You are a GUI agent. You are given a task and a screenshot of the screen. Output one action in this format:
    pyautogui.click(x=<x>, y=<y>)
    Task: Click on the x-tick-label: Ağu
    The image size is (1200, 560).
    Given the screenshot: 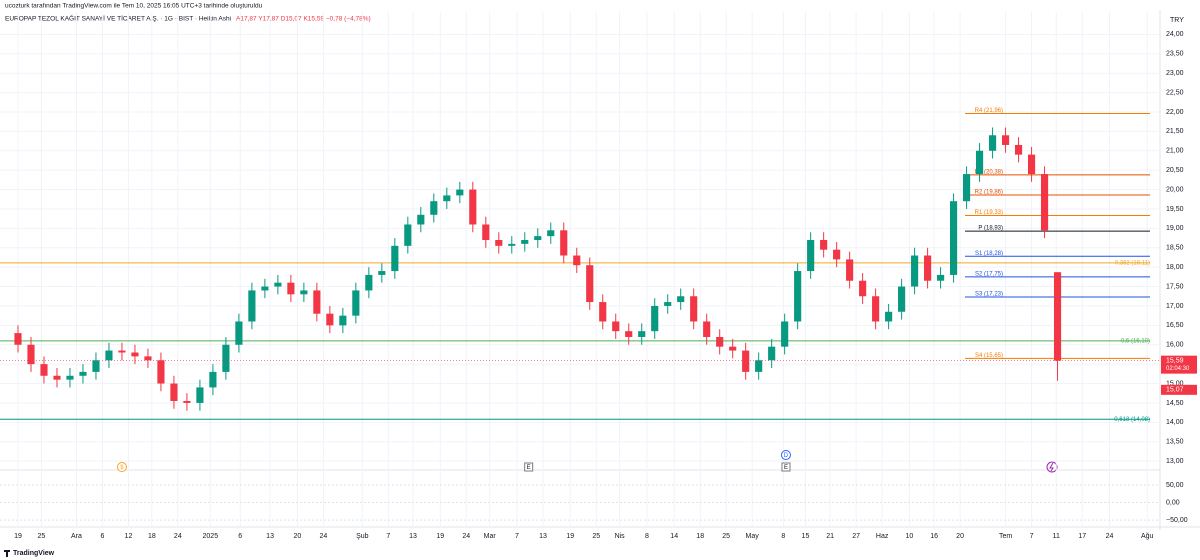 What is the action you would take?
    pyautogui.click(x=1147, y=536)
    